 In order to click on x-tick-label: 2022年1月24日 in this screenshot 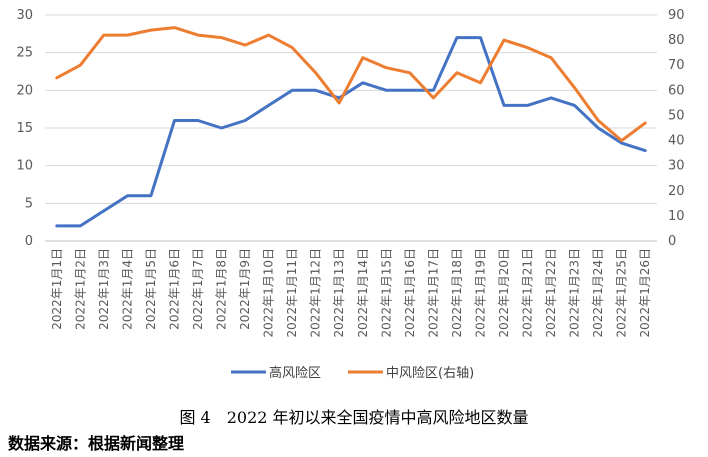, I will do `click(598, 292)`.